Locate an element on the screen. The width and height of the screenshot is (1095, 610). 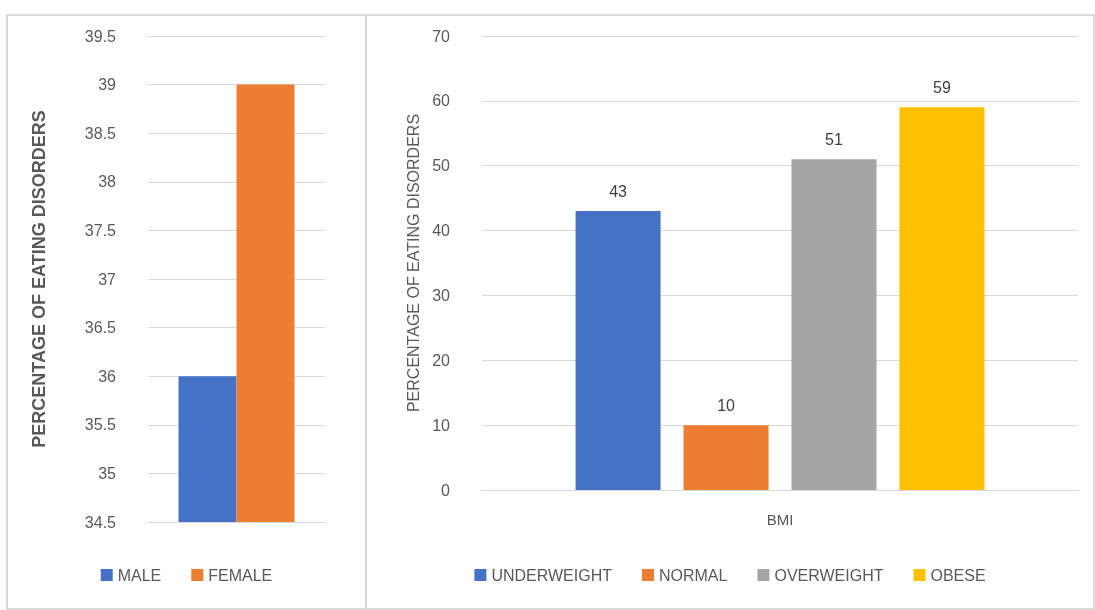
y-tick-label: 20 is located at coordinates (441, 360).